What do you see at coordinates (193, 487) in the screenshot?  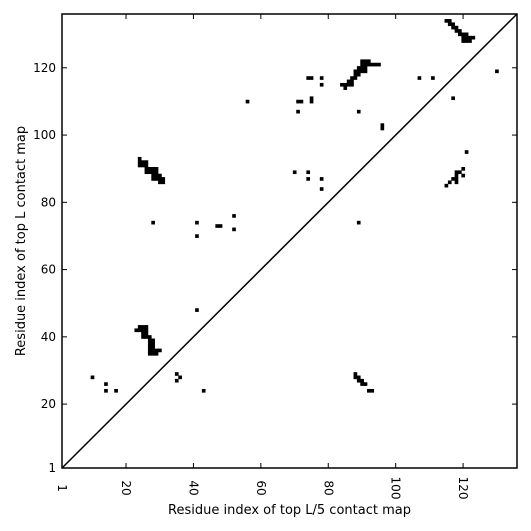 I see `x-tick-label: 40` at bounding box center [193, 487].